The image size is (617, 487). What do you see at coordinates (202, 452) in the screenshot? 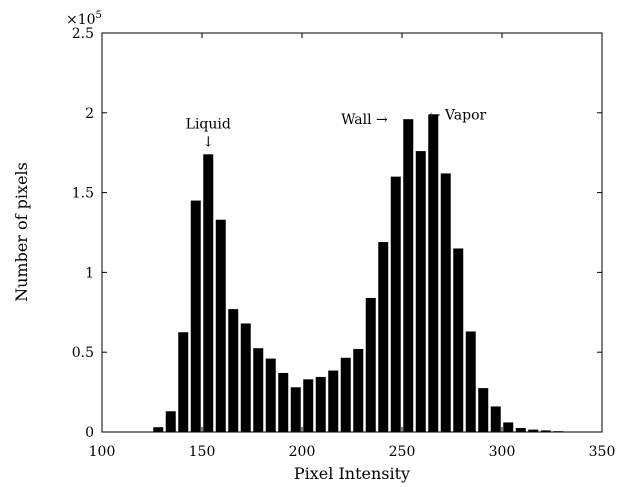
I see `x-tick-label: 150` at bounding box center [202, 452].